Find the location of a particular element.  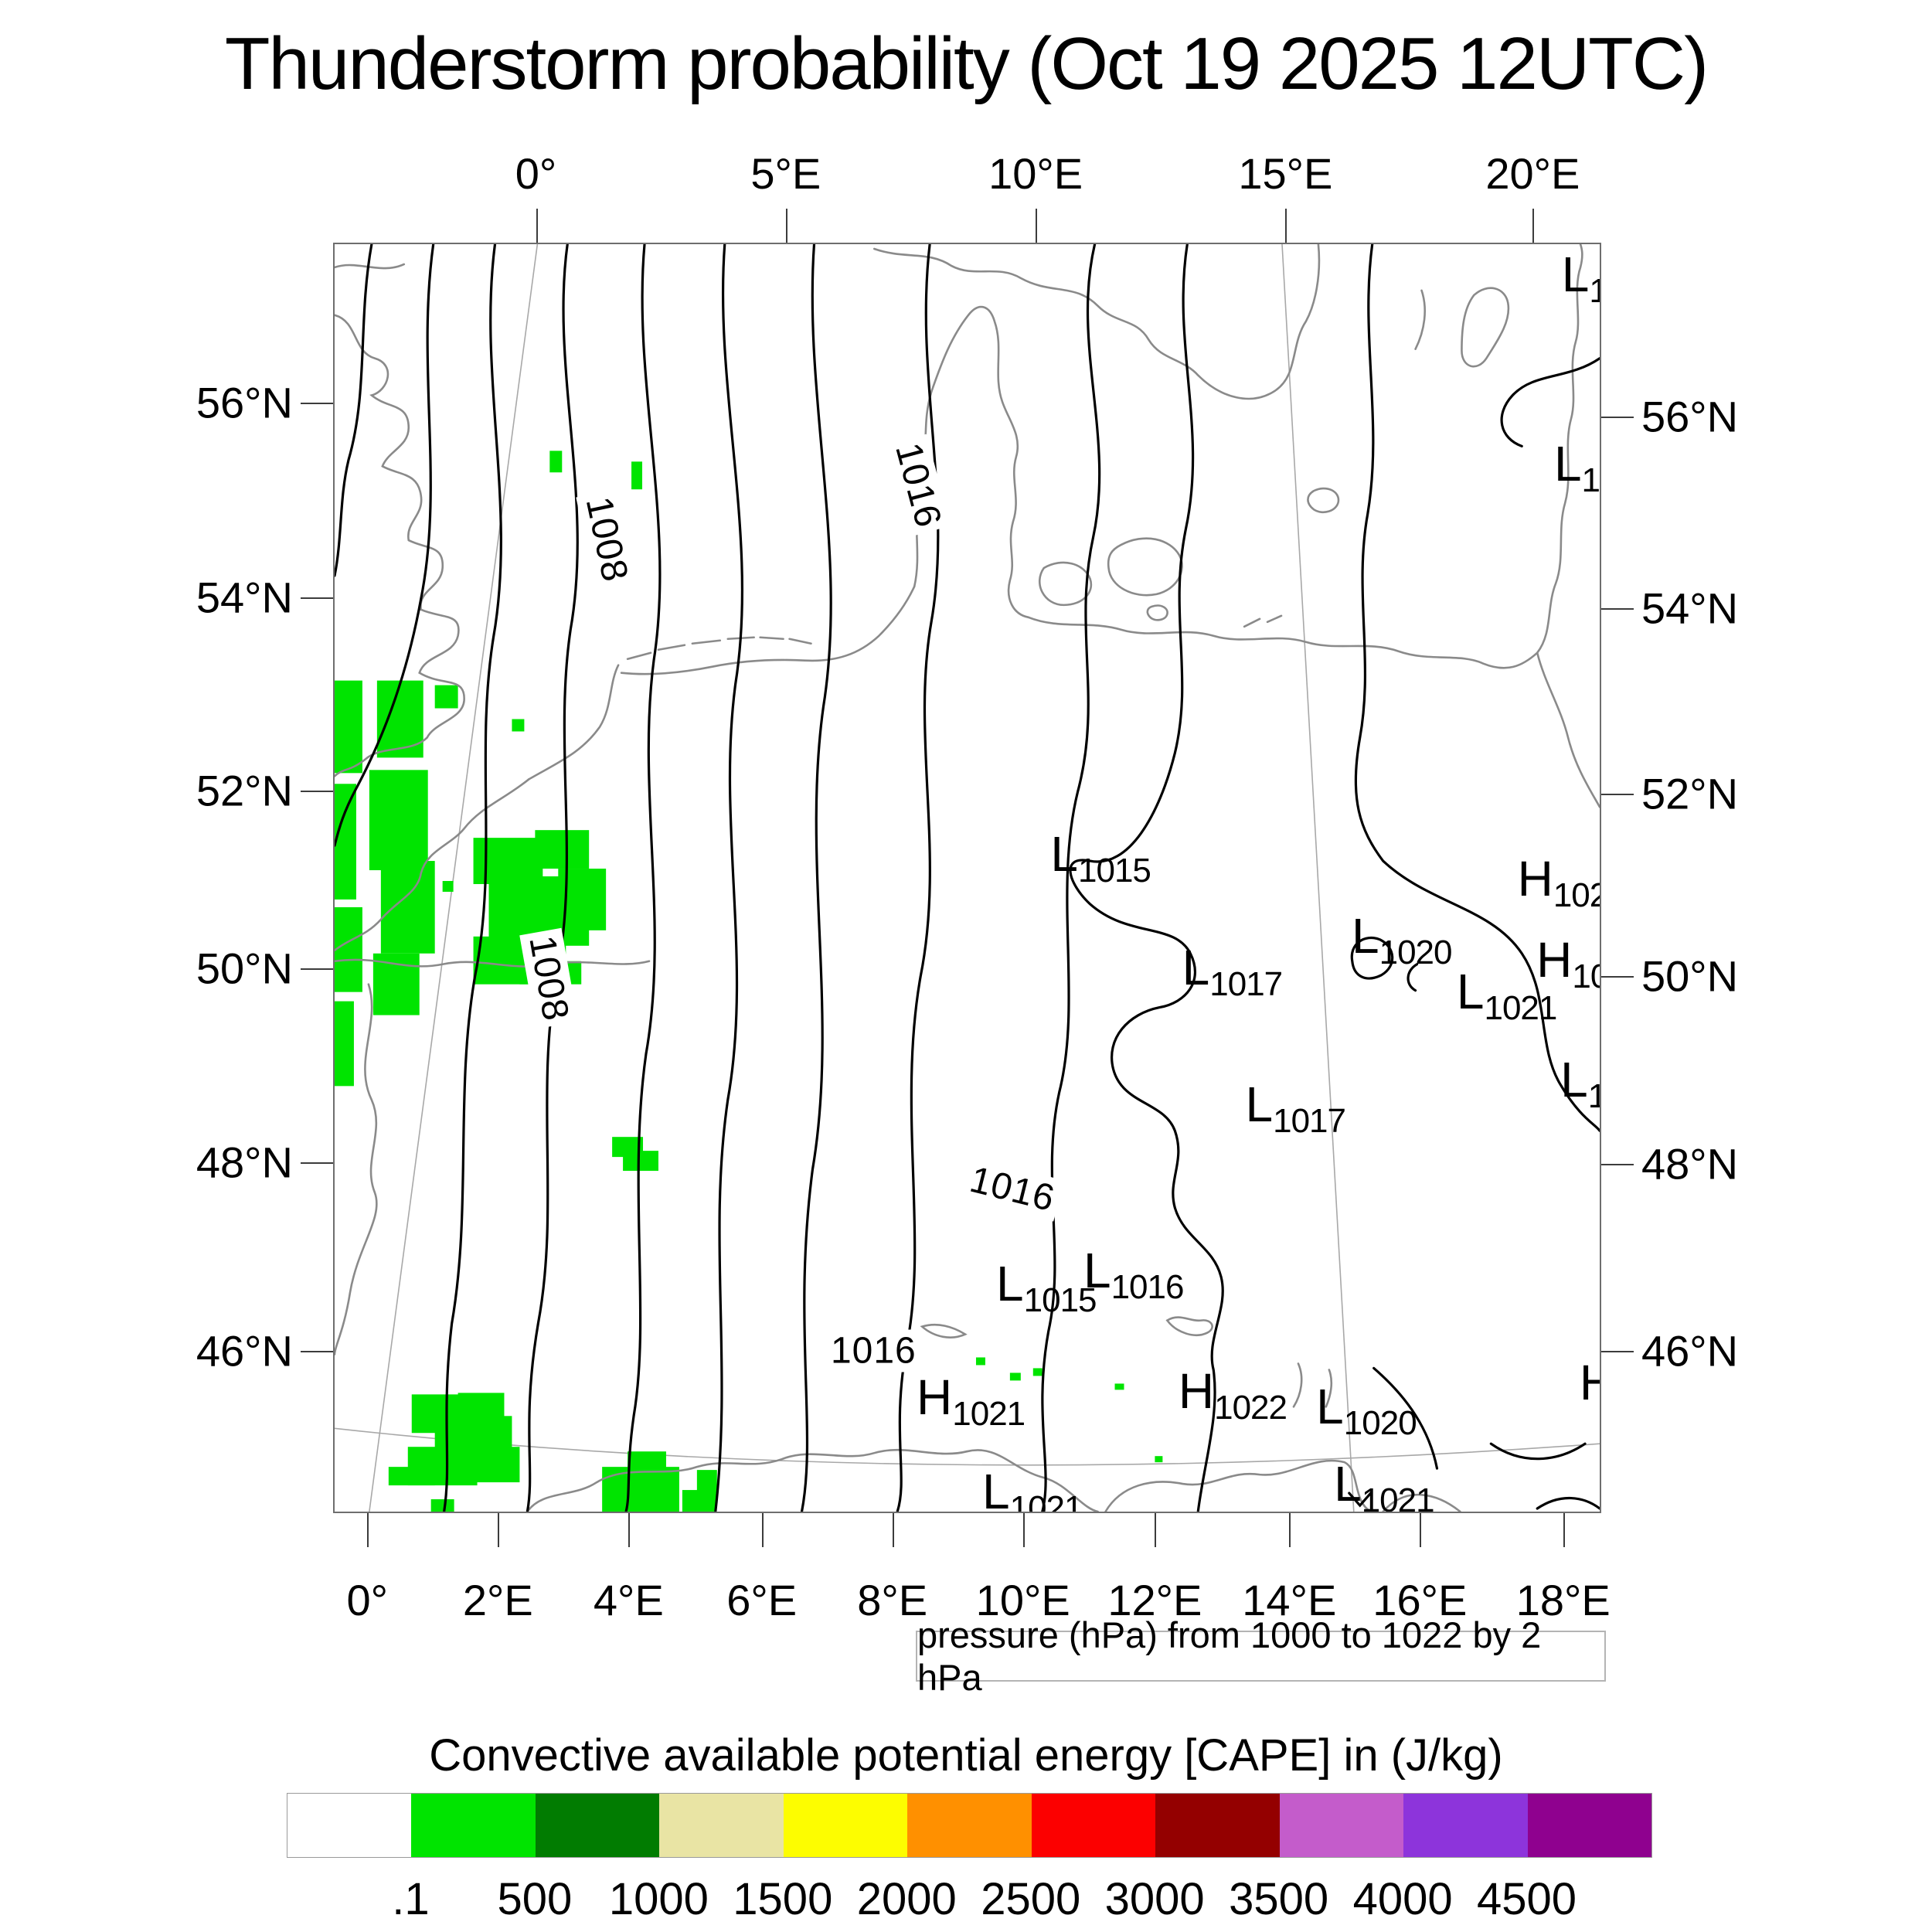

cape-boundary-label: 1000 is located at coordinates (659, 1899).